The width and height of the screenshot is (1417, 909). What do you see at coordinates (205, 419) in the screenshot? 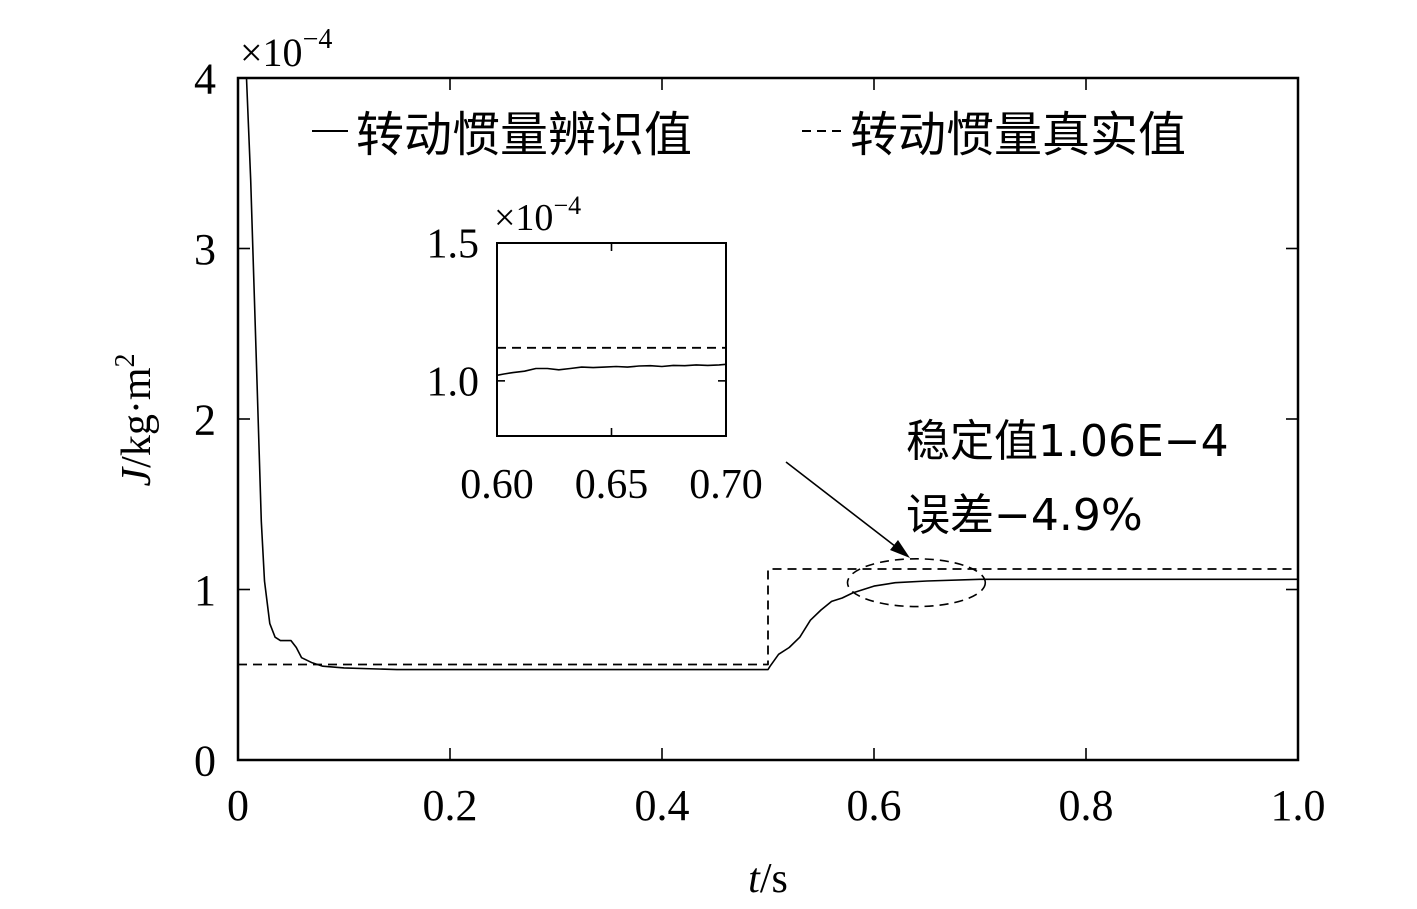
I see `y-tick-label: 2` at bounding box center [205, 419].